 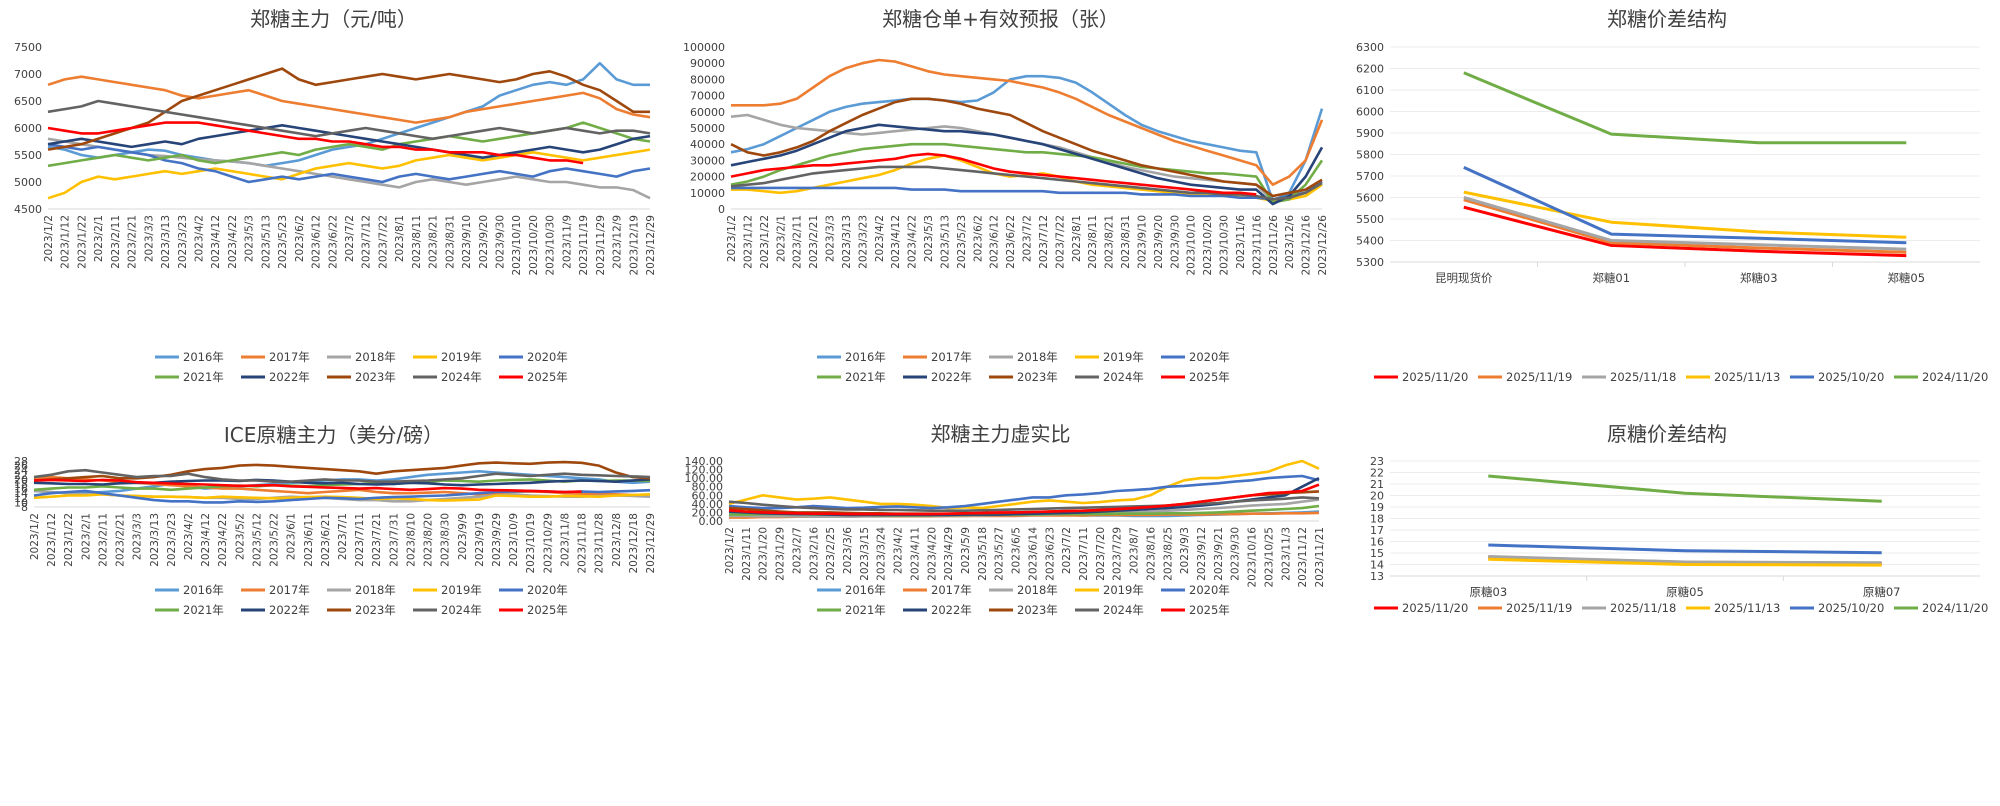 I want to click on x-tick-label: 2023/12/6, so click(x=1290, y=242).